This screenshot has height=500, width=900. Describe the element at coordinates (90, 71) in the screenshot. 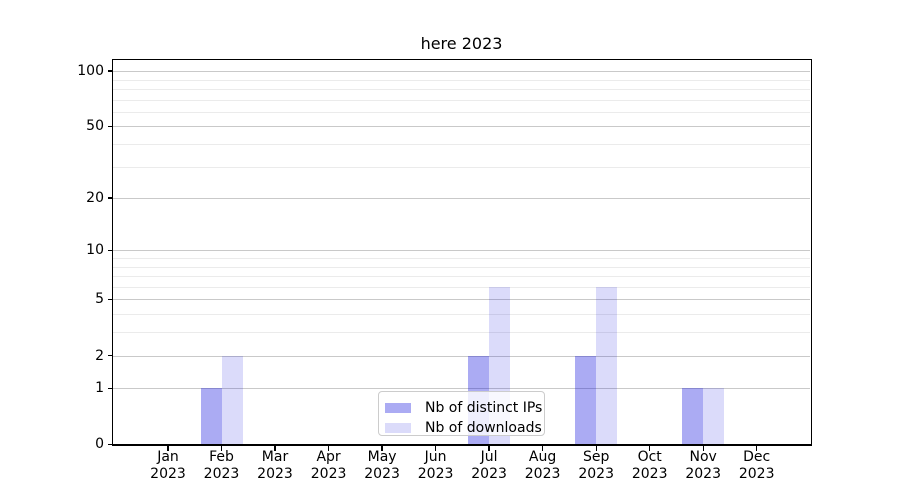

I see `y-tick-label: 100` at that location.